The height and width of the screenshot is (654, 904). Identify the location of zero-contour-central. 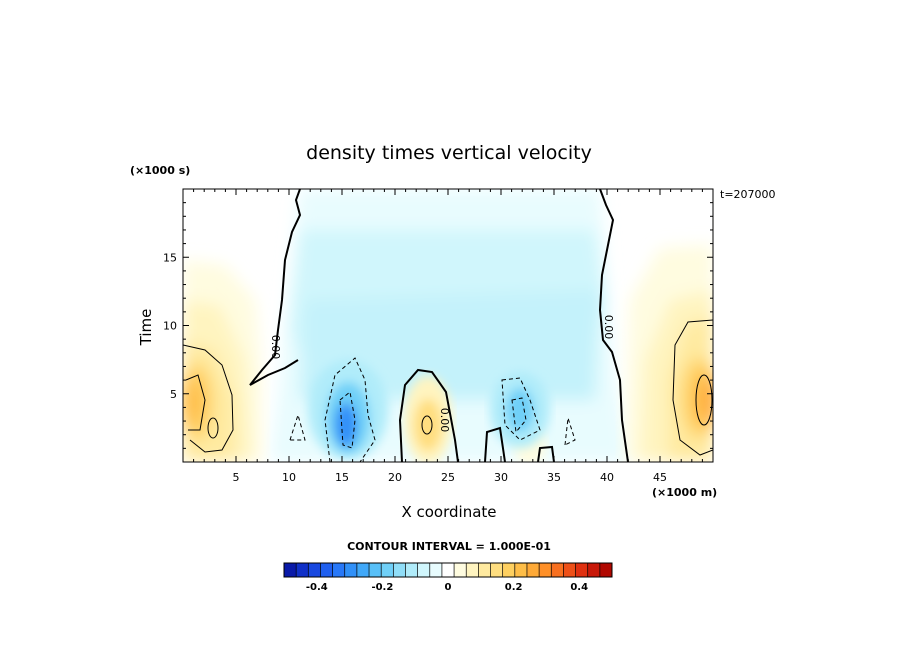
(428, 415).